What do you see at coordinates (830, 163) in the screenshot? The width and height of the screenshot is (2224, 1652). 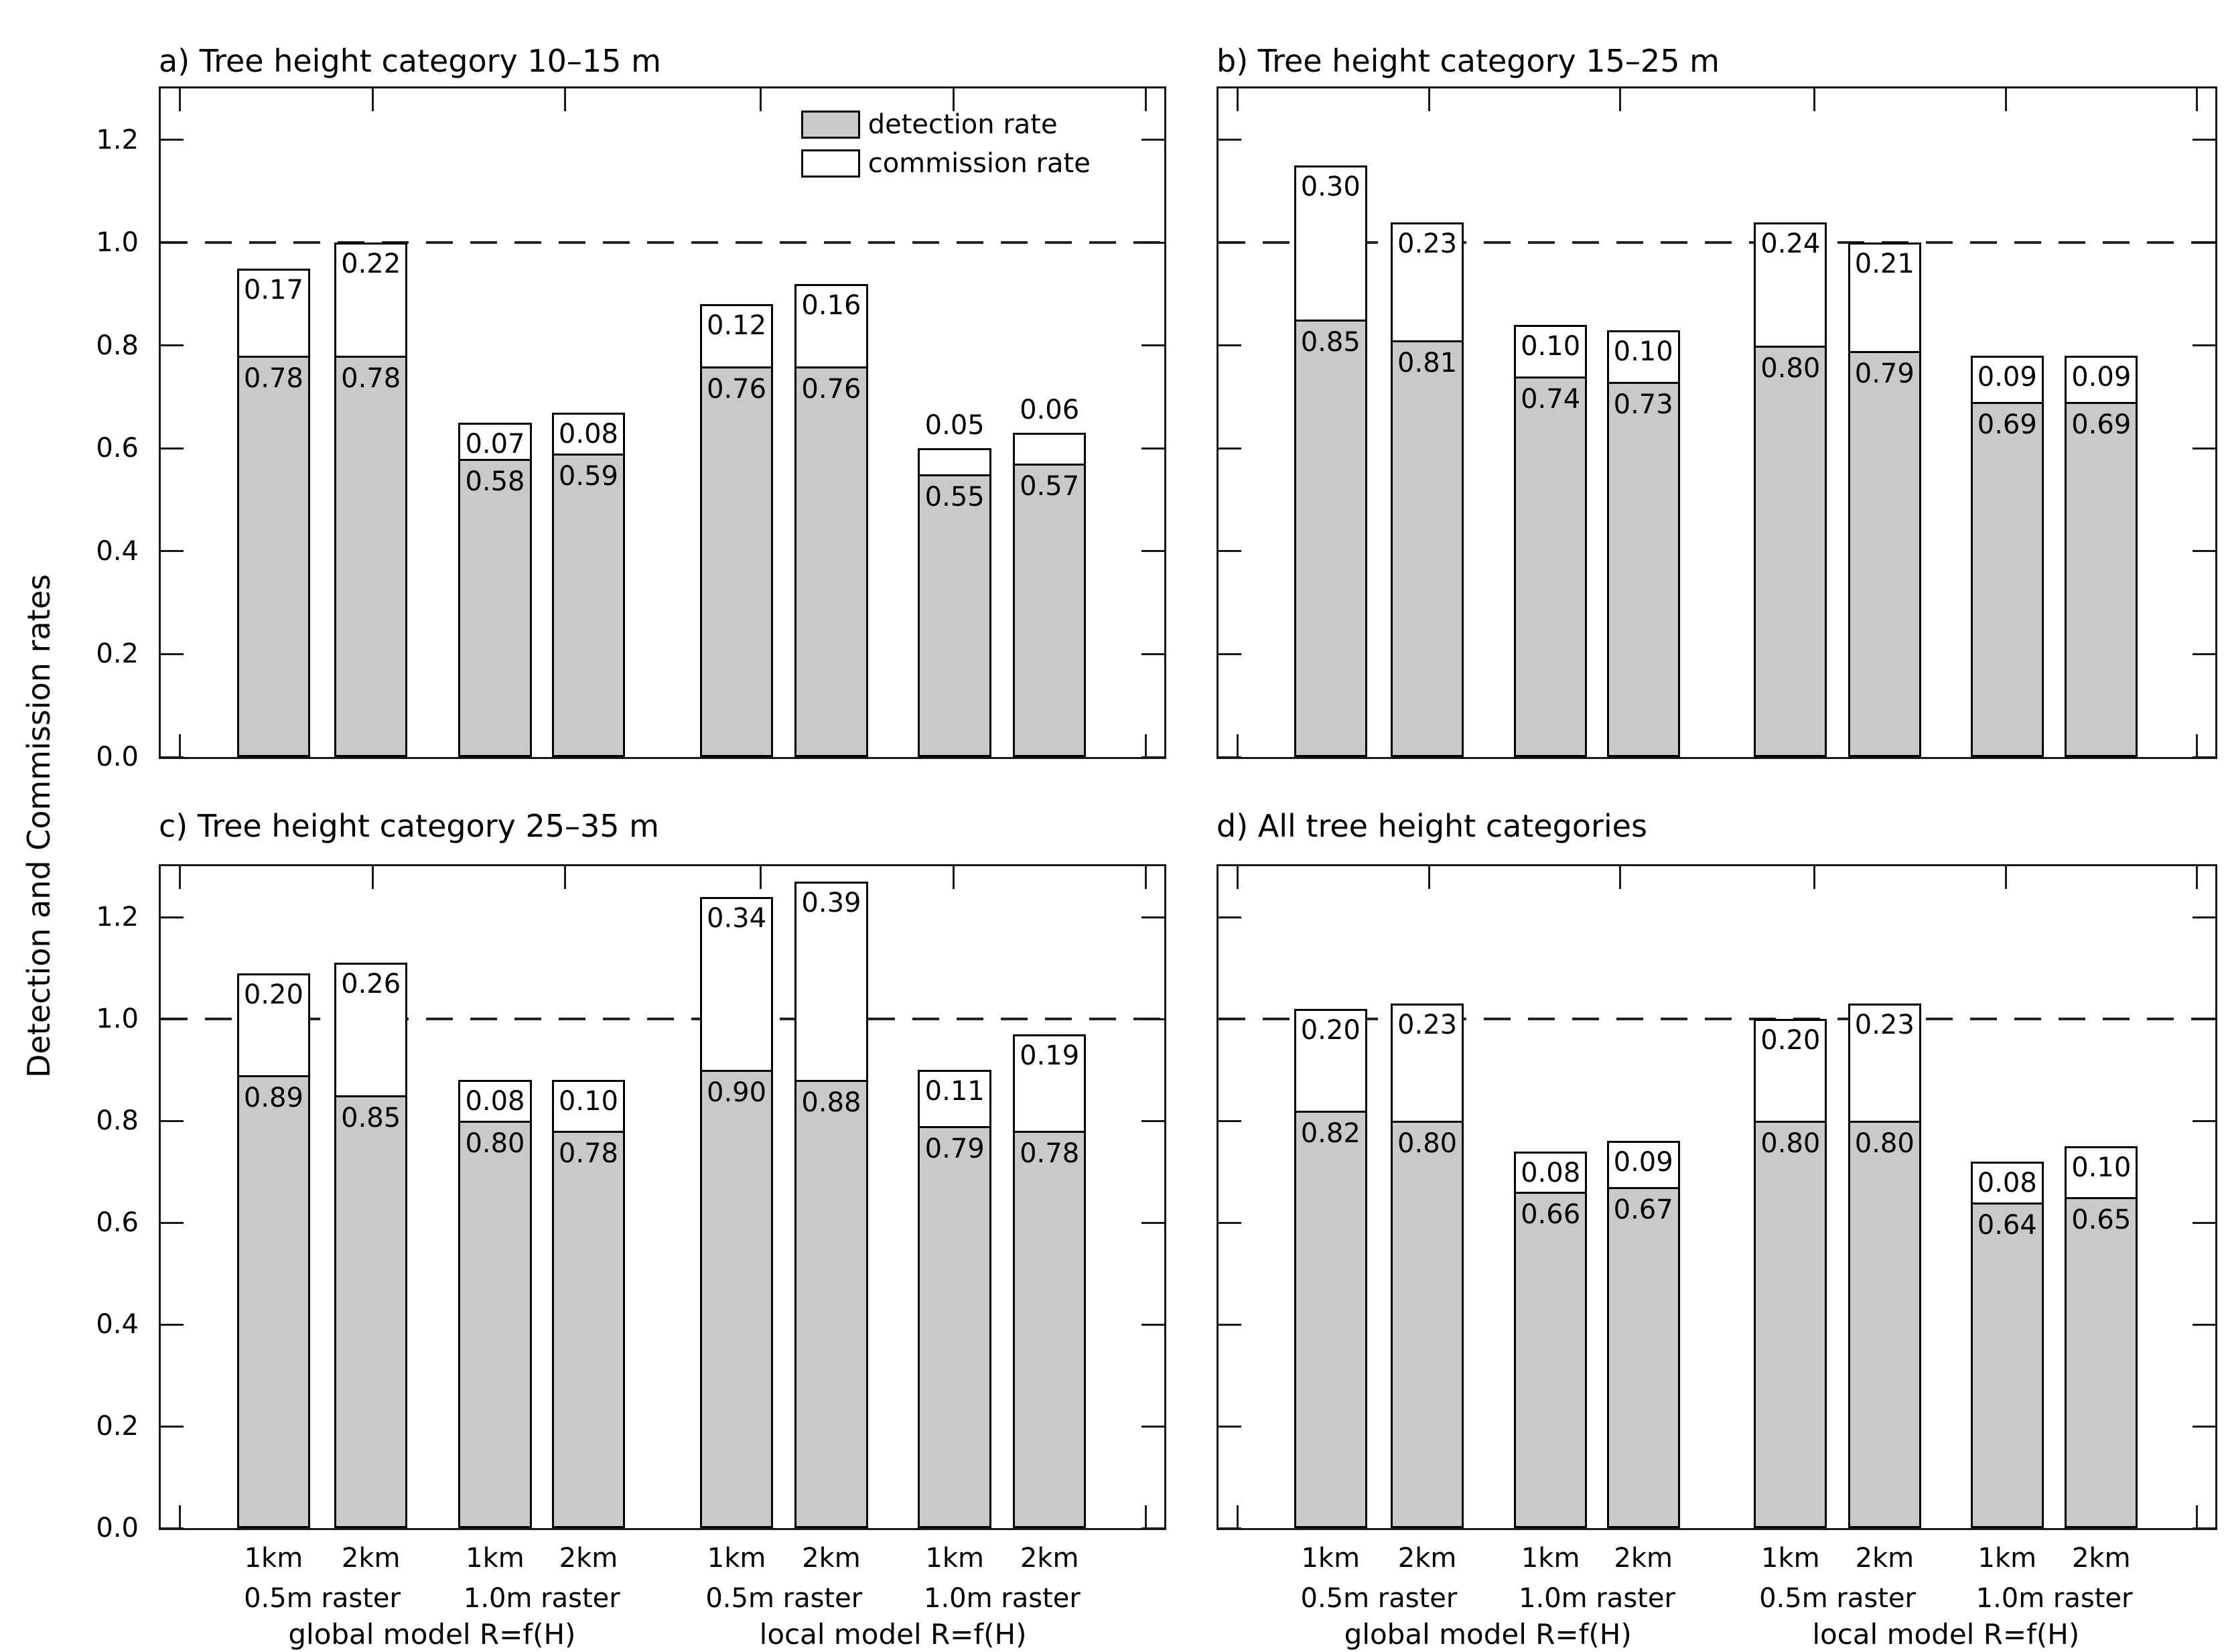 I see `legend-commission-swatch-icon` at bounding box center [830, 163].